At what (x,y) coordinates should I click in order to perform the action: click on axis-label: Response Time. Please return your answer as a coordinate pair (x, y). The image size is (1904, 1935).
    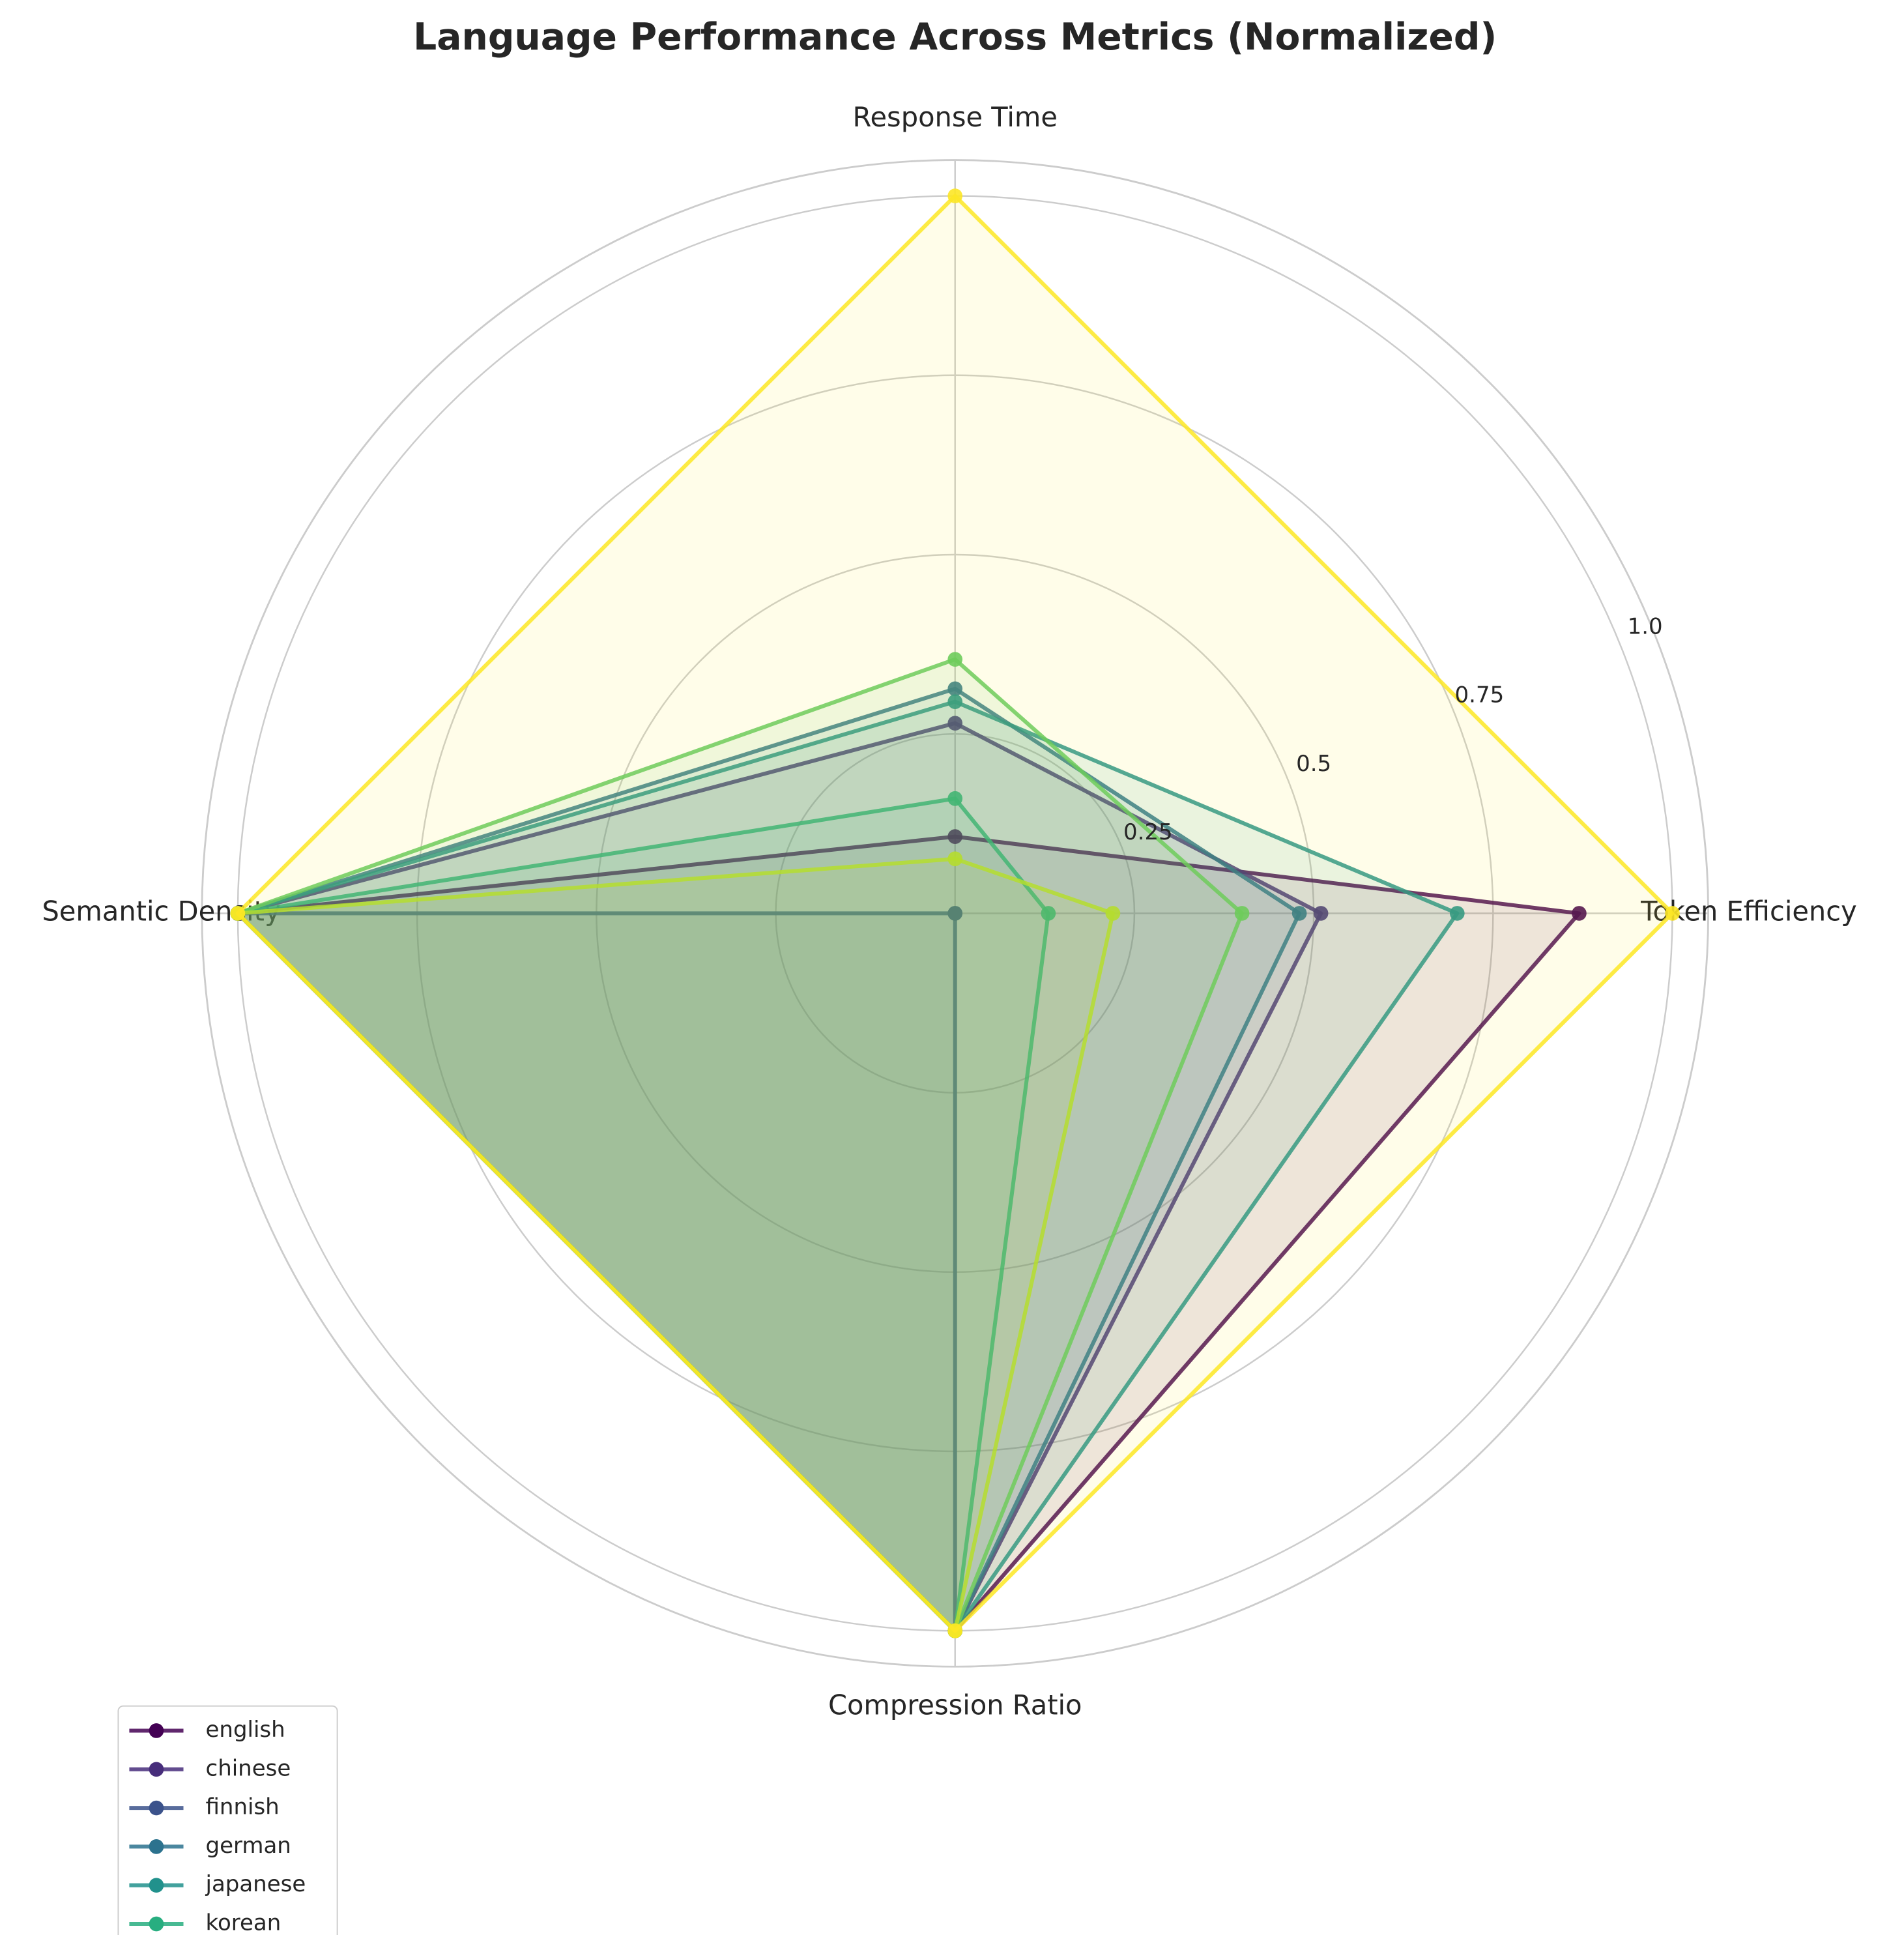
    Looking at the image, I should click on (956, 117).